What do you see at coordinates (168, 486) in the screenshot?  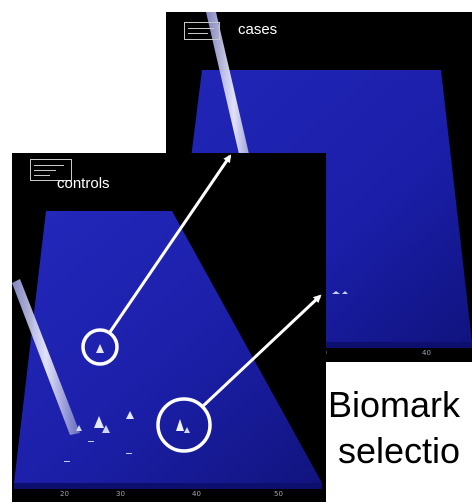 I see `controls-plot-floor-edge` at bounding box center [168, 486].